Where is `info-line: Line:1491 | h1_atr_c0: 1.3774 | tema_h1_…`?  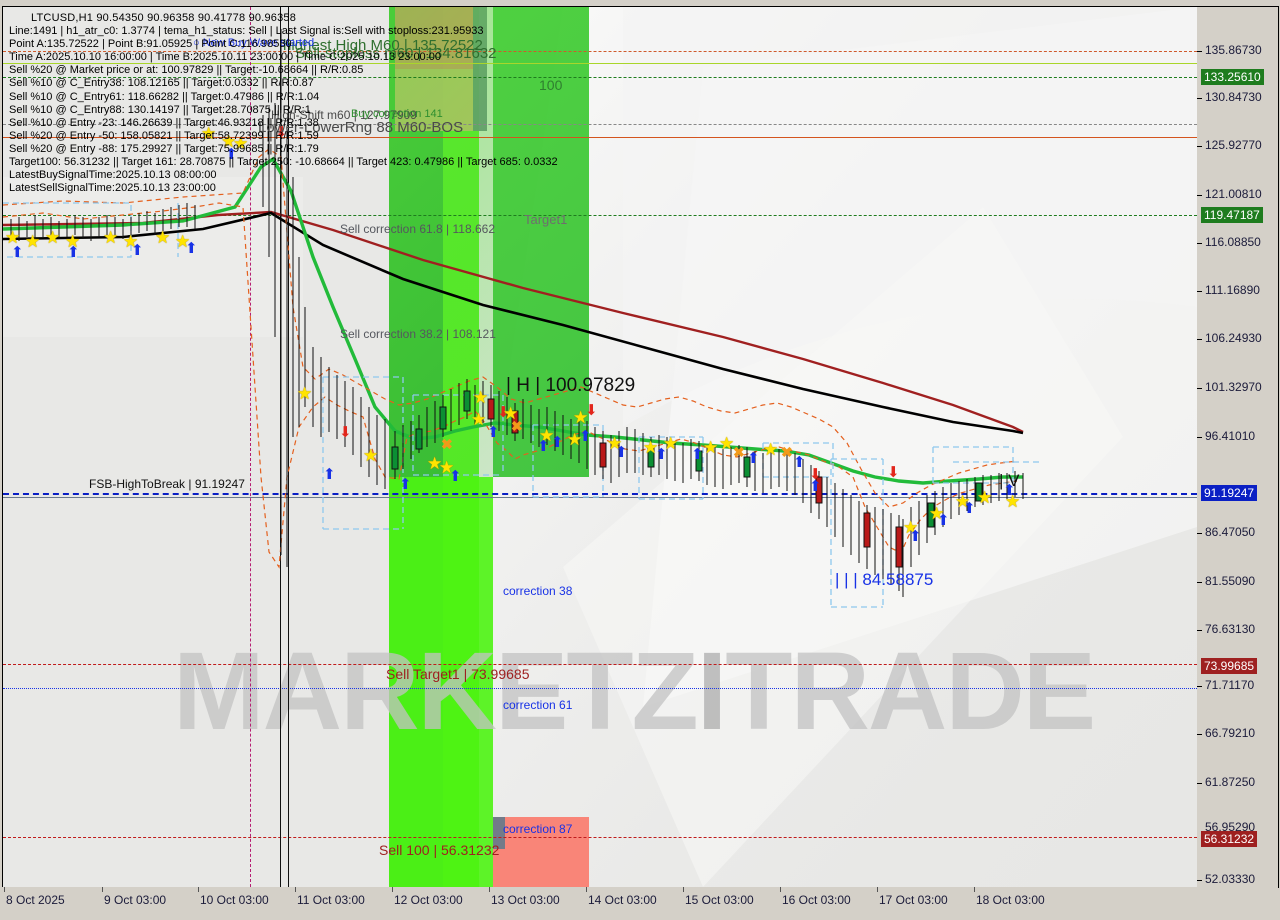
info-line: Line:1491 | h1_atr_c0: 1.3774 | tema_h1_… is located at coordinates (246, 31).